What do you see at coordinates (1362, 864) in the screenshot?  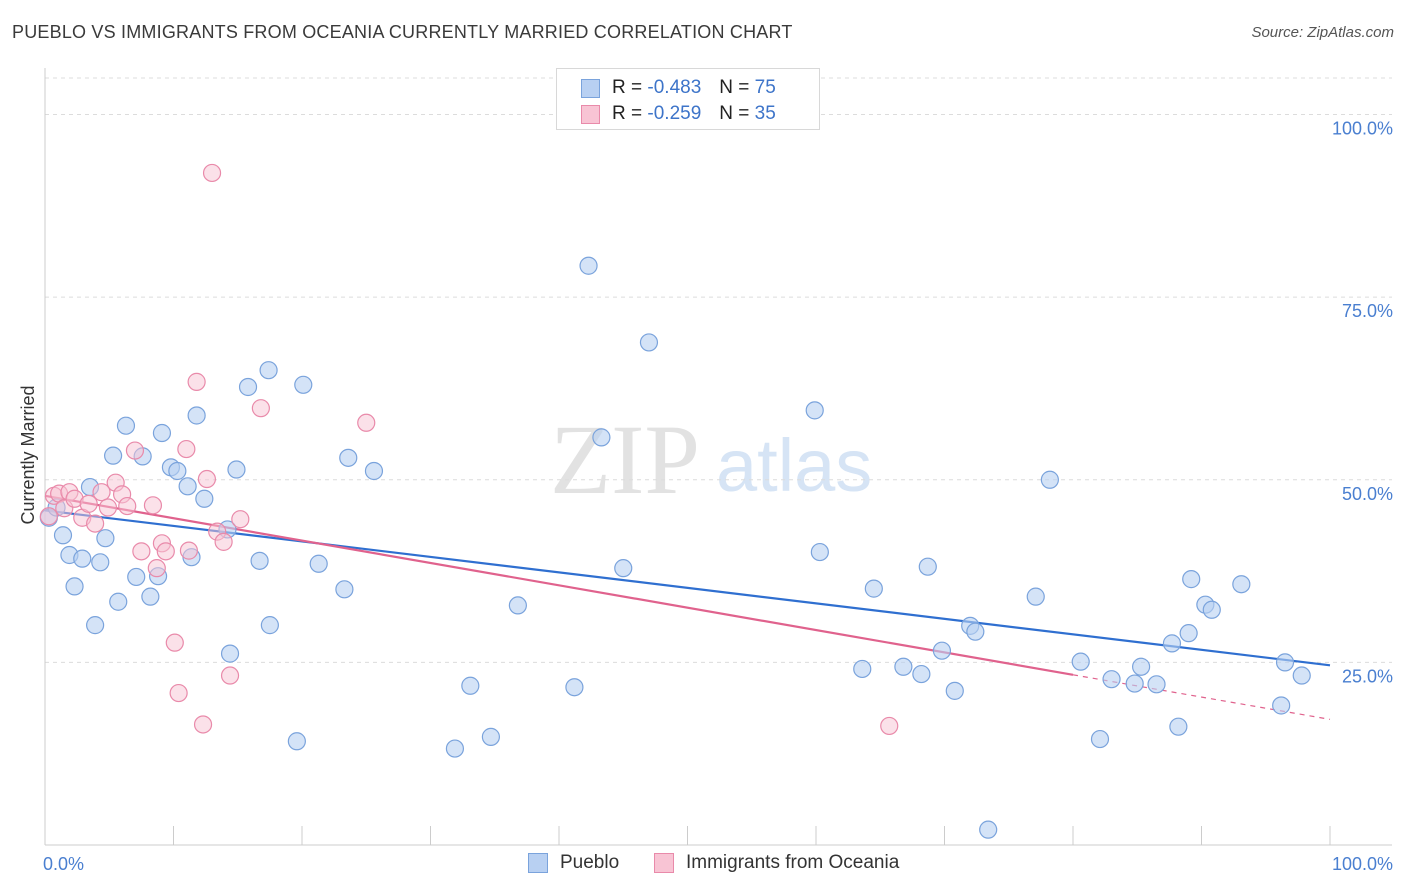 I see `x-tick-label: 100.0%` at bounding box center [1362, 864].